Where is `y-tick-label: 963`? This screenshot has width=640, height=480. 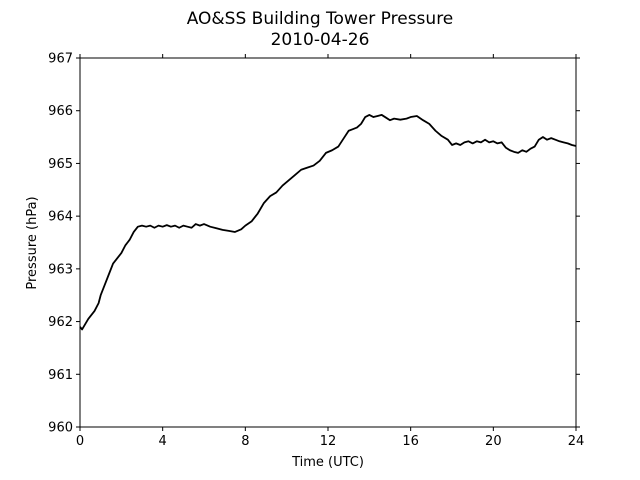 y-tick-label: 963 is located at coordinates (60, 269).